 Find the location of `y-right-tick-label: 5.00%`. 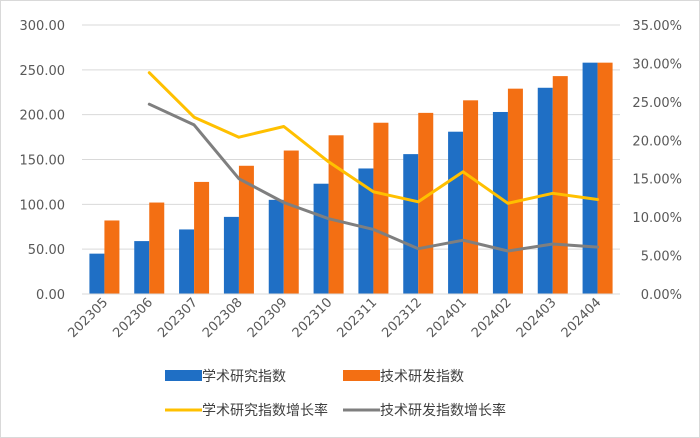

y-right-tick-label: 5.00% is located at coordinates (661, 257).